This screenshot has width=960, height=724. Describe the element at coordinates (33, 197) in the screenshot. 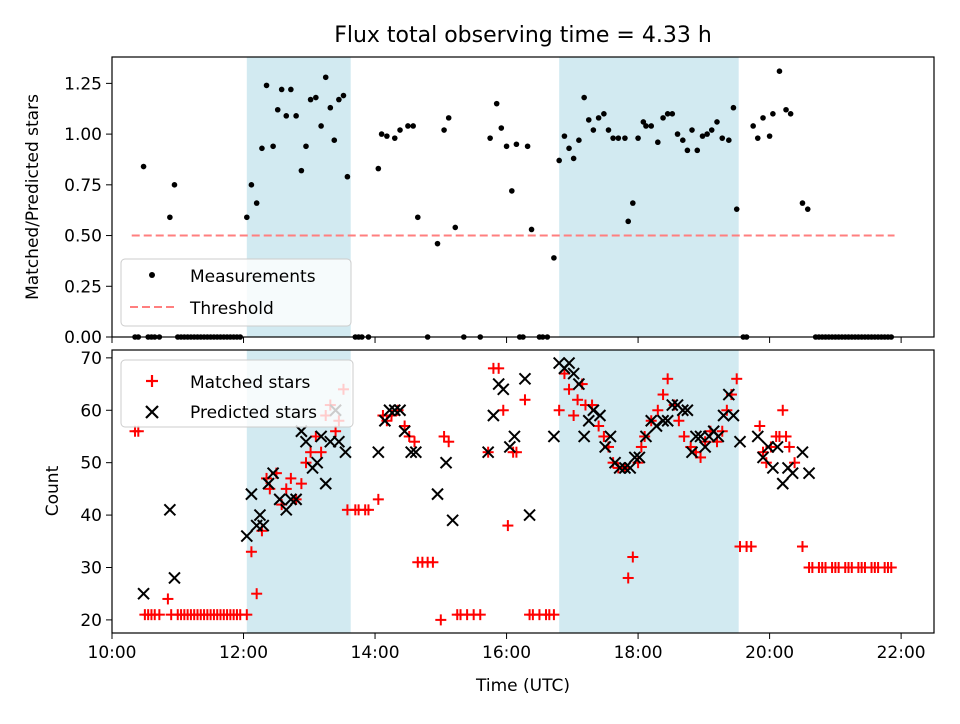

I see `top-y-axis-label: Matched/Predicted stars` at that location.